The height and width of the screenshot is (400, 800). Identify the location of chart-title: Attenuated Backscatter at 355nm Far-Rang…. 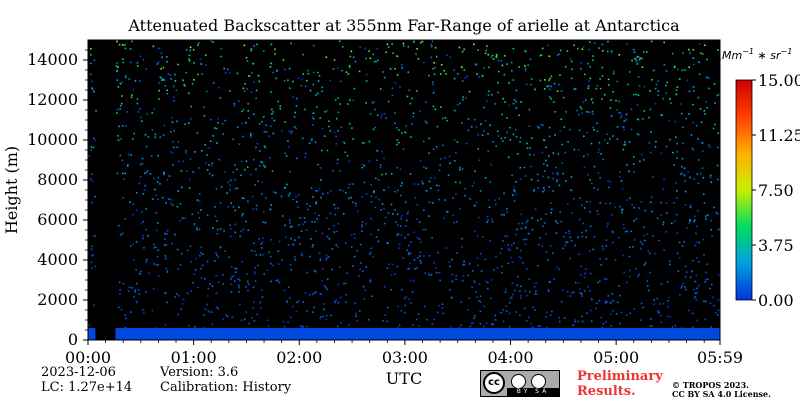
(404, 25).